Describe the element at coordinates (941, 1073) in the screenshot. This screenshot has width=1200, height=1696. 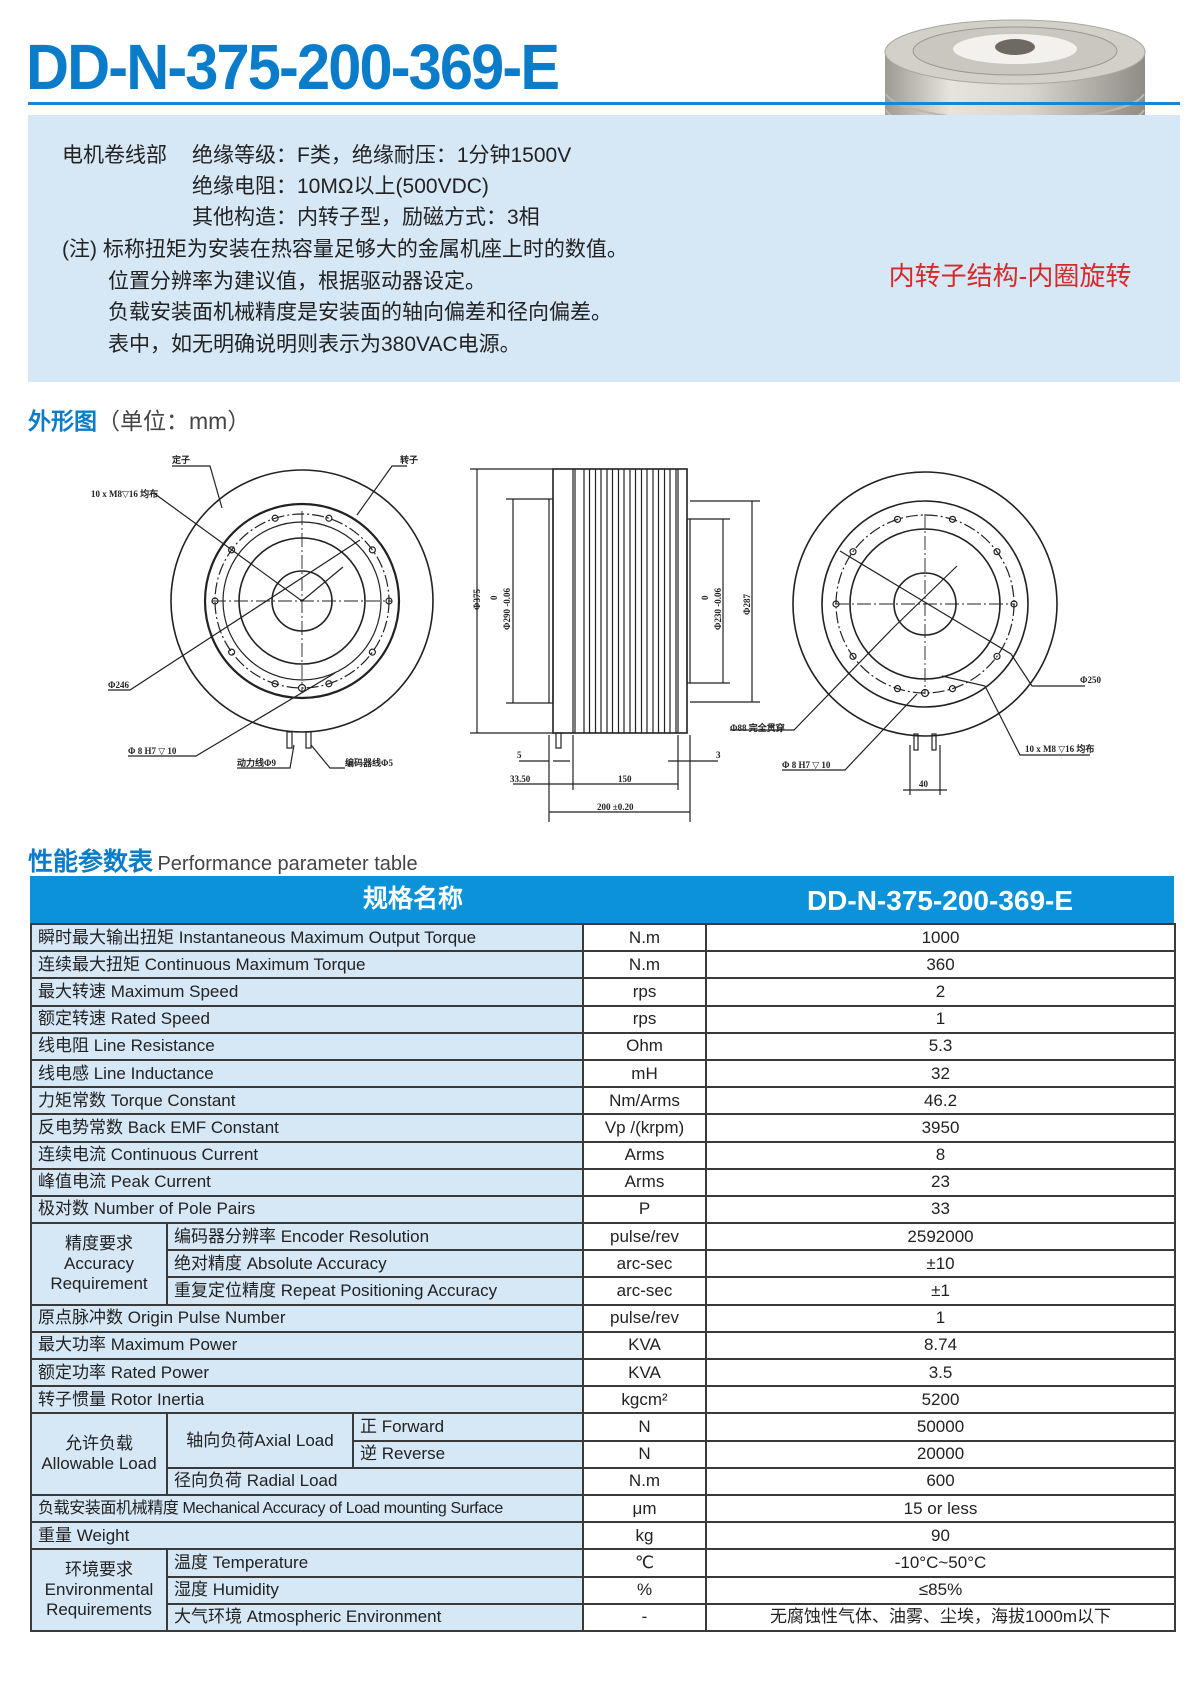
I see `param-value: 32` at that location.